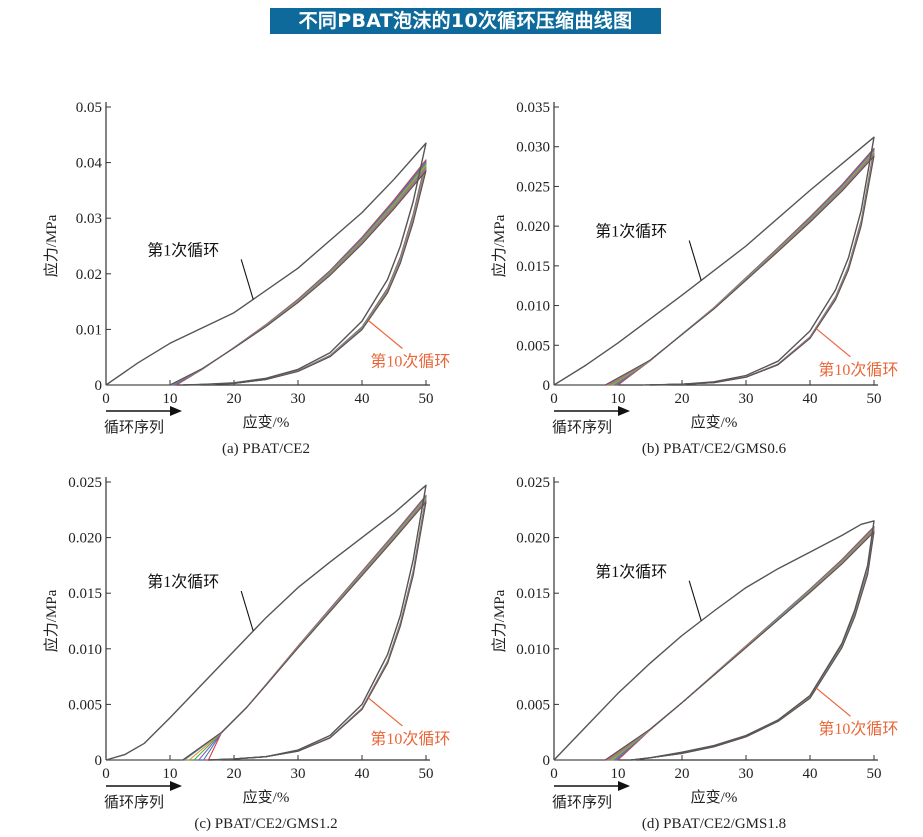  What do you see at coordinates (89, 275) in the screenshot?
I see `y-tick-label: 0.02` at bounding box center [89, 275].